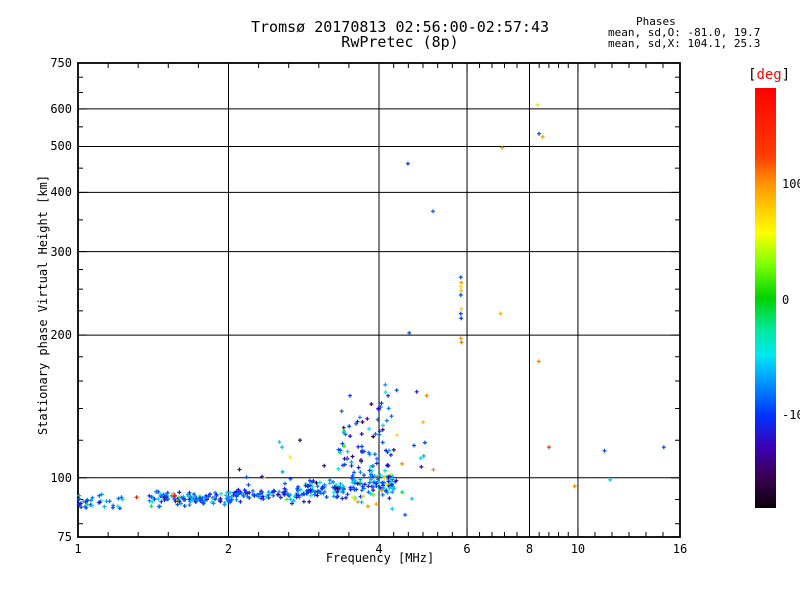 This screenshot has width=800, height=600. Describe the element at coordinates (786, 299) in the screenshot. I see `colorbar-tick-label: 0` at that location.